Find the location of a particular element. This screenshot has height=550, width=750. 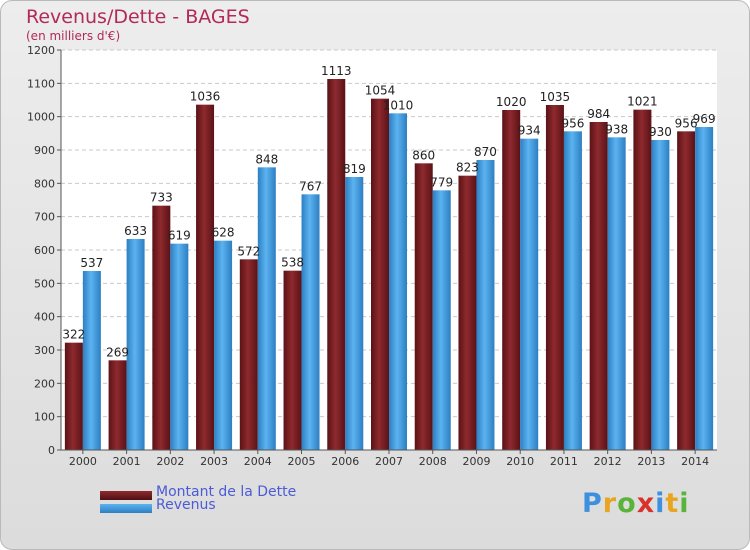

x-tick-label: 2003 is located at coordinates (214, 461).